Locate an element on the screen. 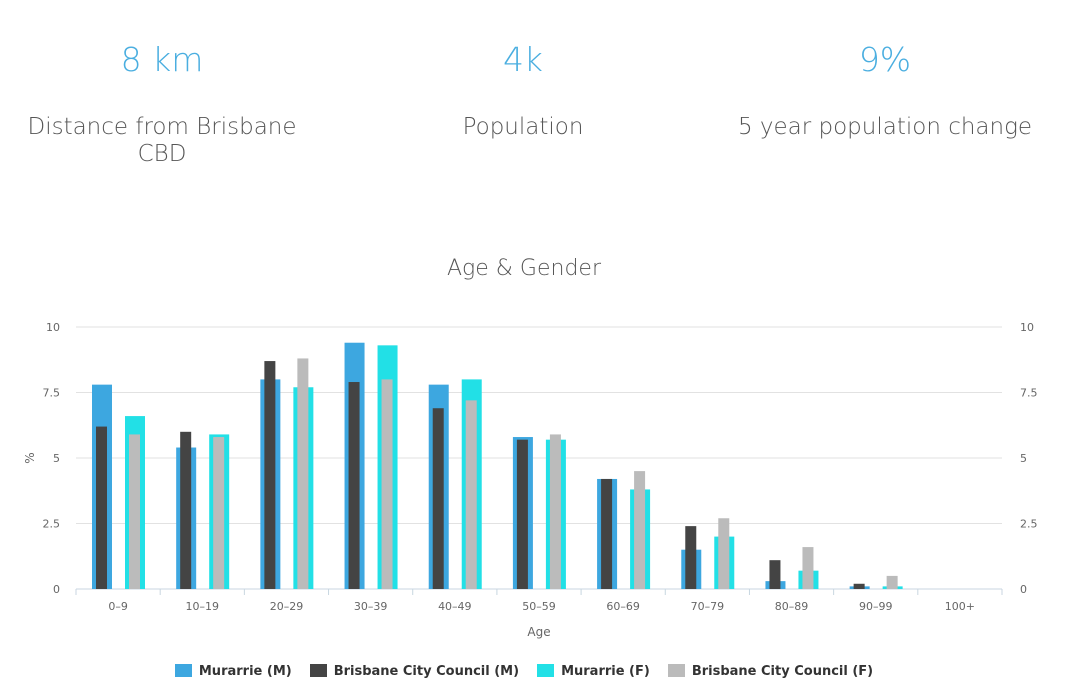 Image resolution: width=1069 pixels, height=692 pixels. legend-item: Murarrie (F) is located at coordinates (593, 671).